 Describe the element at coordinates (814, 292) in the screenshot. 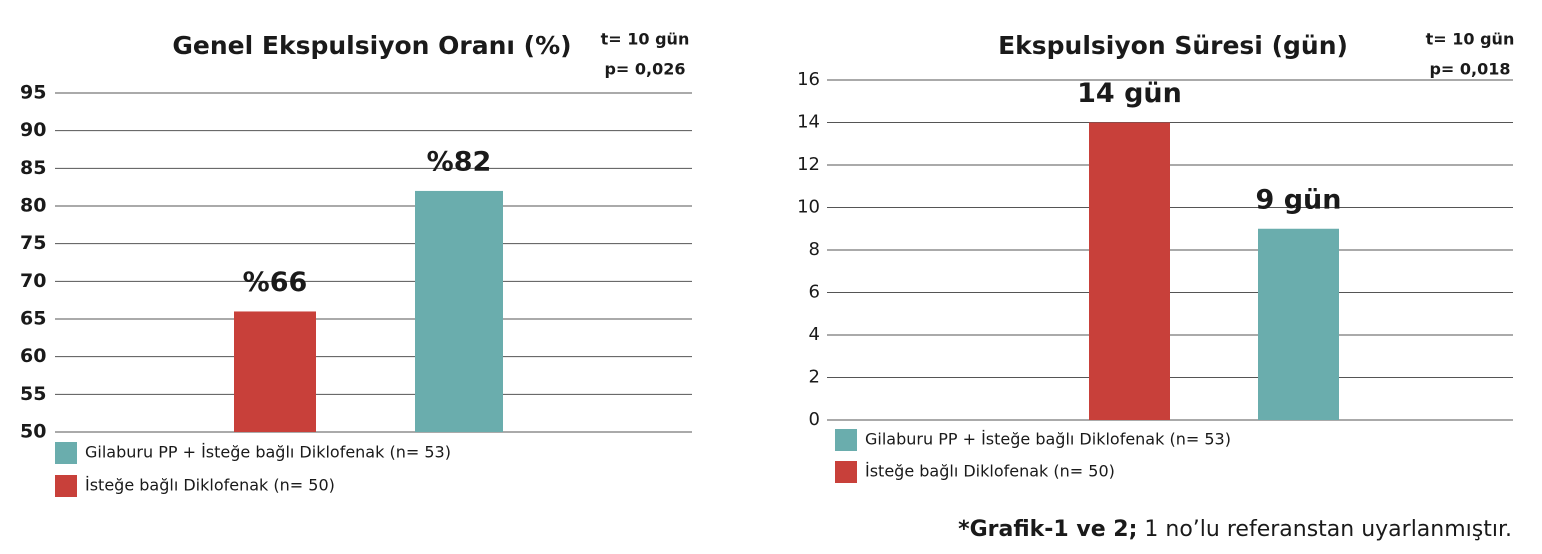

I see `y-tick-label: 6` at that location.